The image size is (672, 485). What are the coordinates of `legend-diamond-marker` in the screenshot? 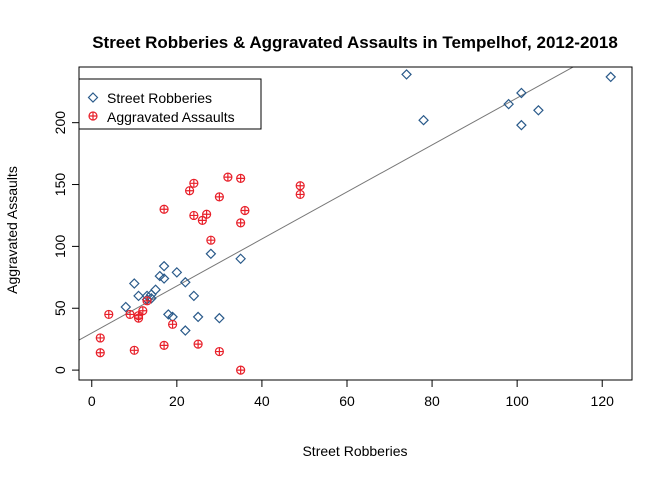 It's located at (93, 97).